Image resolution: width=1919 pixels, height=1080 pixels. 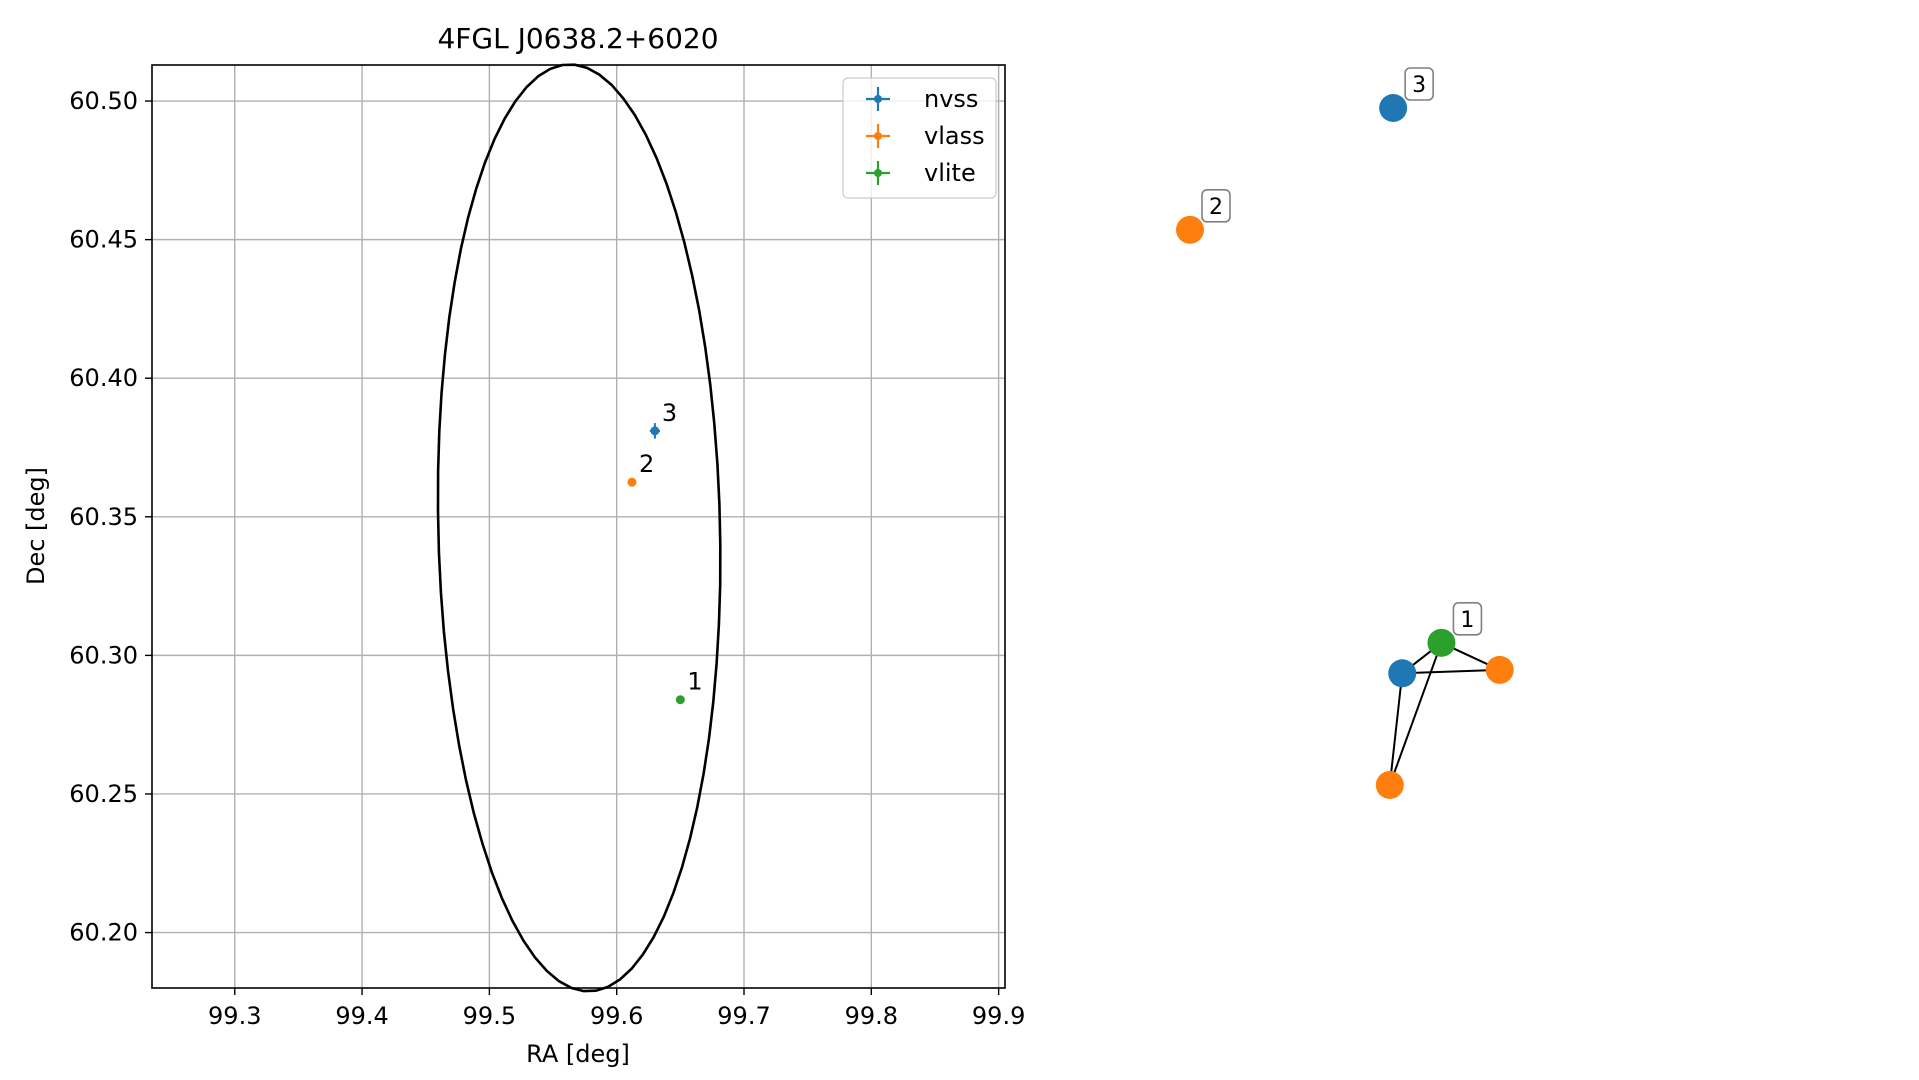 I want to click on y-tick-label: 60.40, so click(x=103, y=378).